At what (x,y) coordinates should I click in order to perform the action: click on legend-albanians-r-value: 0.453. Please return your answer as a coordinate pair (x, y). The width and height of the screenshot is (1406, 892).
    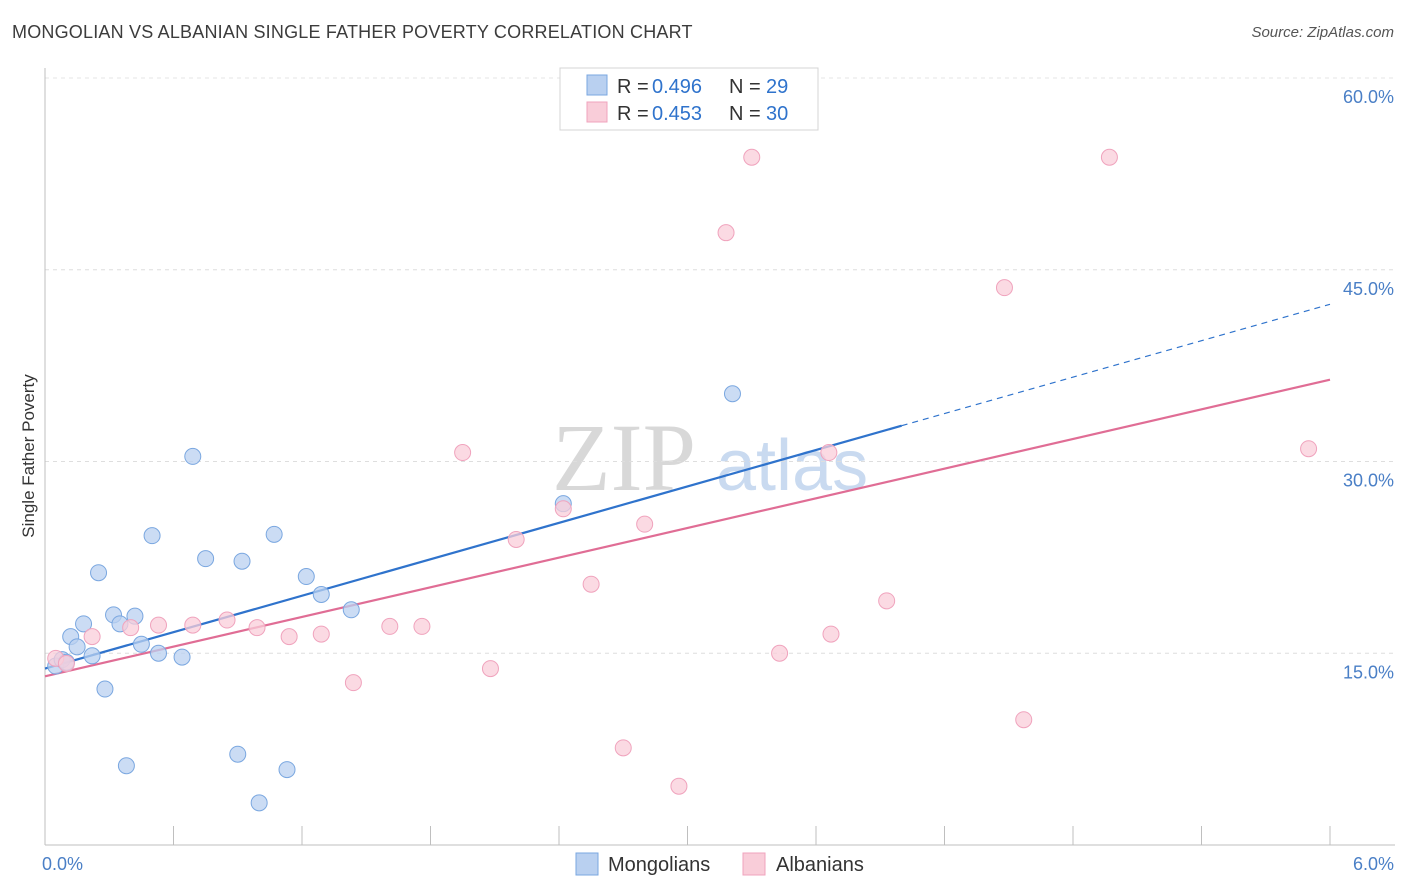
    Looking at the image, I should click on (677, 114).